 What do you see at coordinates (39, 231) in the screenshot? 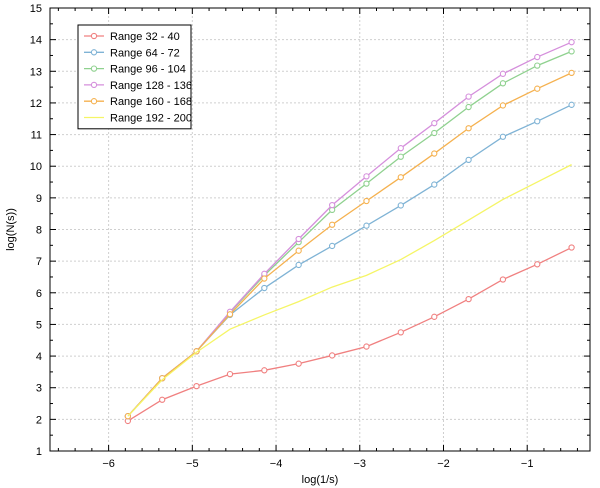
I see `y-tick-label: 8` at bounding box center [39, 231].